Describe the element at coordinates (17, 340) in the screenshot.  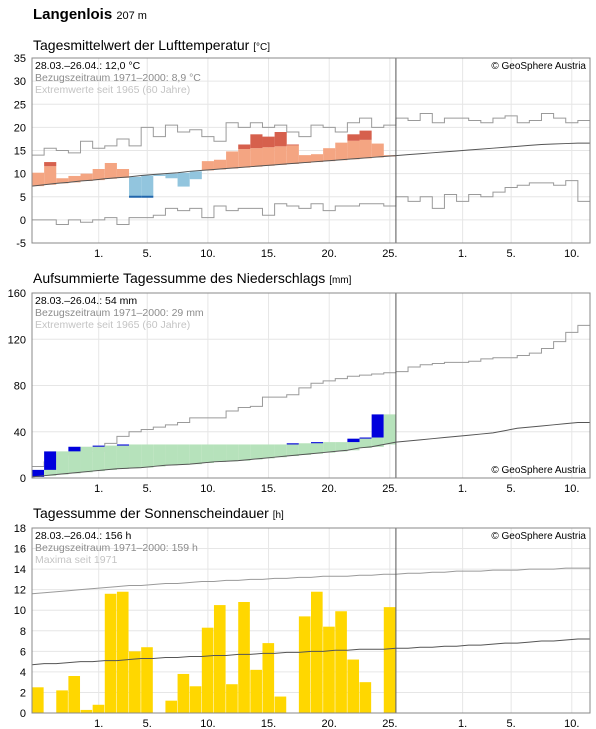
I see `y-tick-label: 120` at that location.